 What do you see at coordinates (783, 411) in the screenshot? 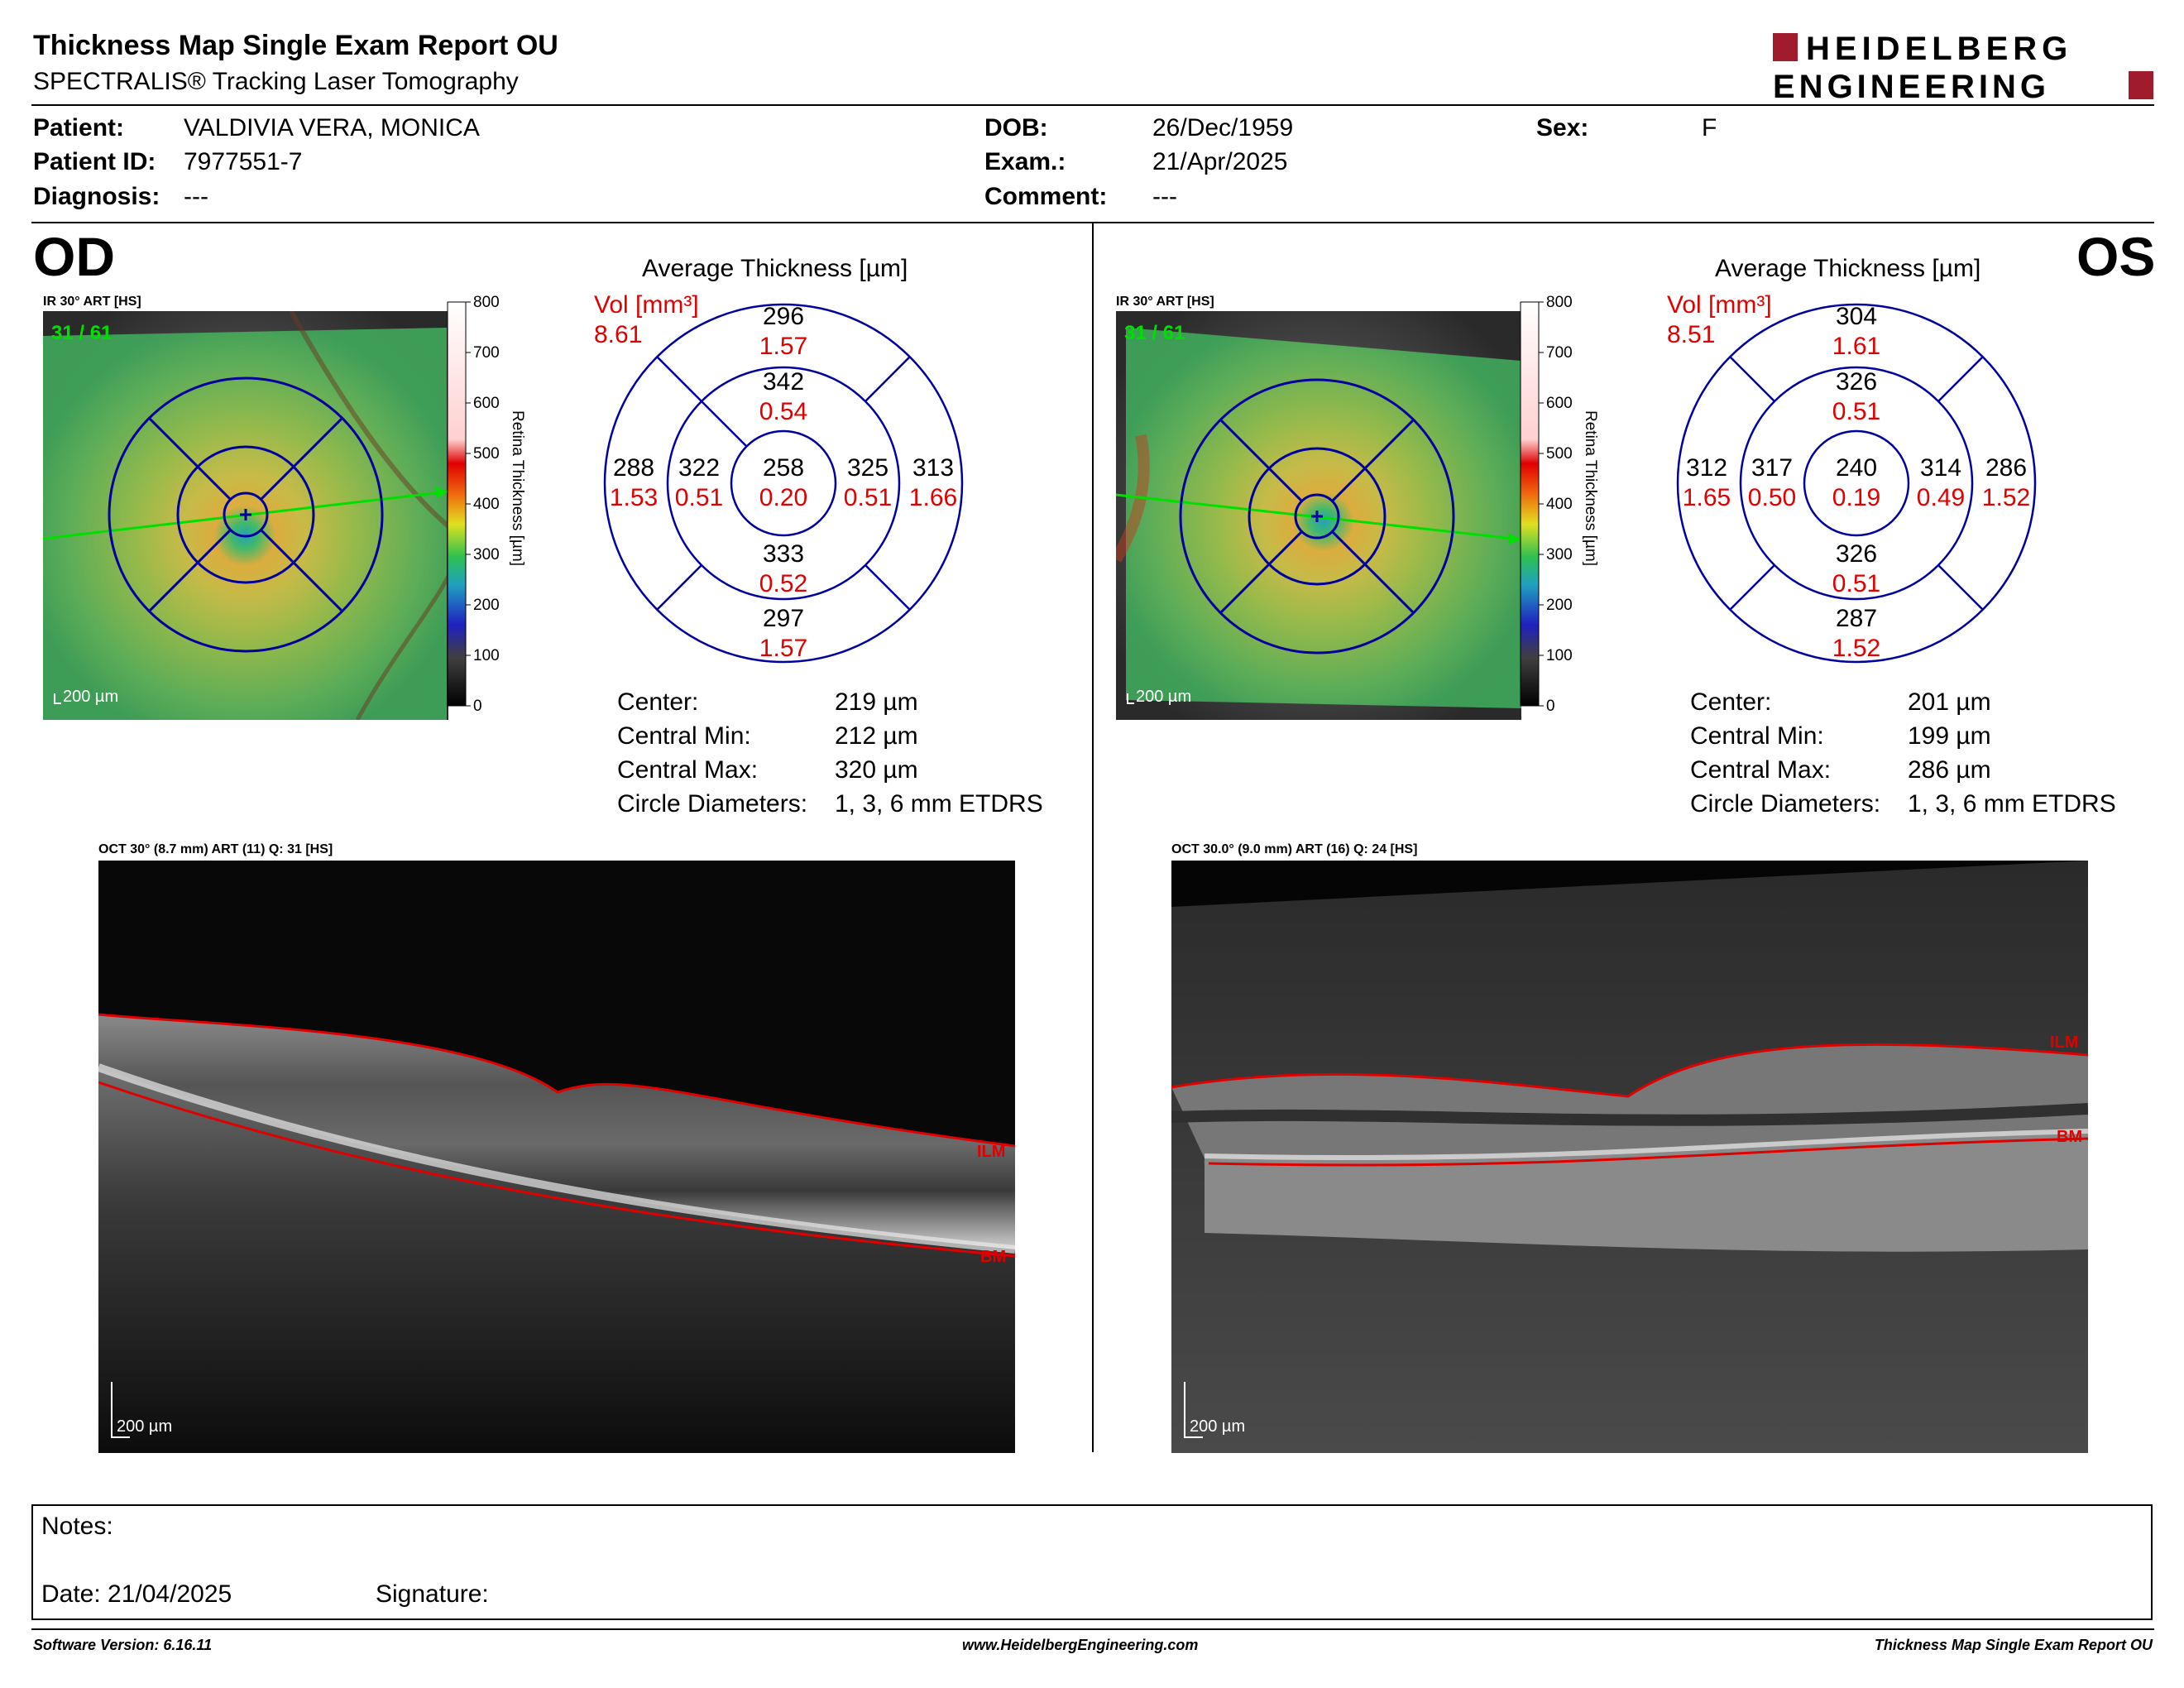
I see `od-inner-sup-vol: 0.54` at bounding box center [783, 411].